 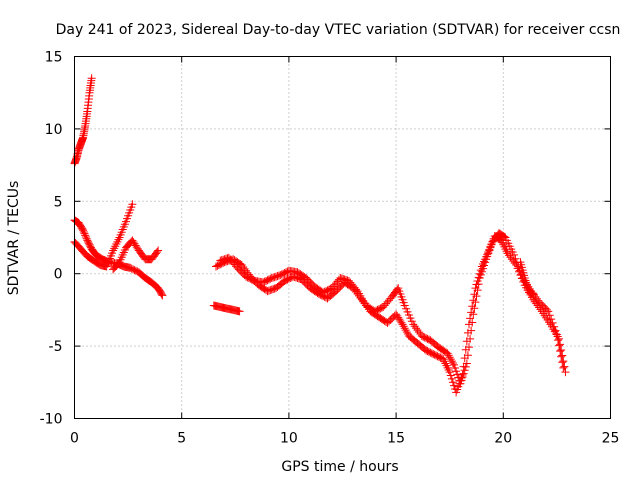 I want to click on y-tick-labels: -10 -5 0 5 10 15, so click(x=51, y=239).